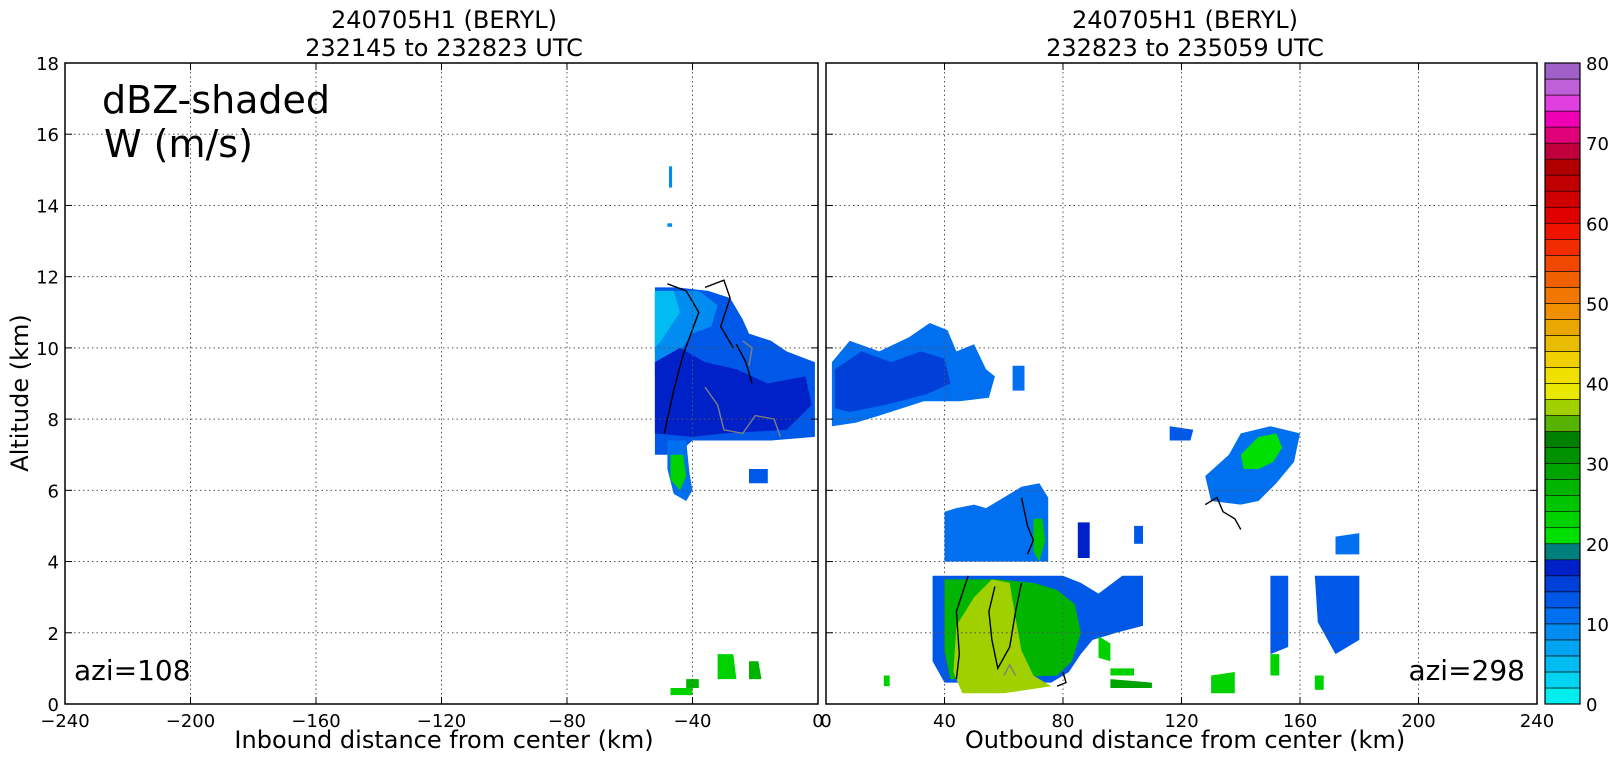 This screenshot has width=1615, height=762. I want to click on colorbar-tick-label: 50, so click(1597, 304).